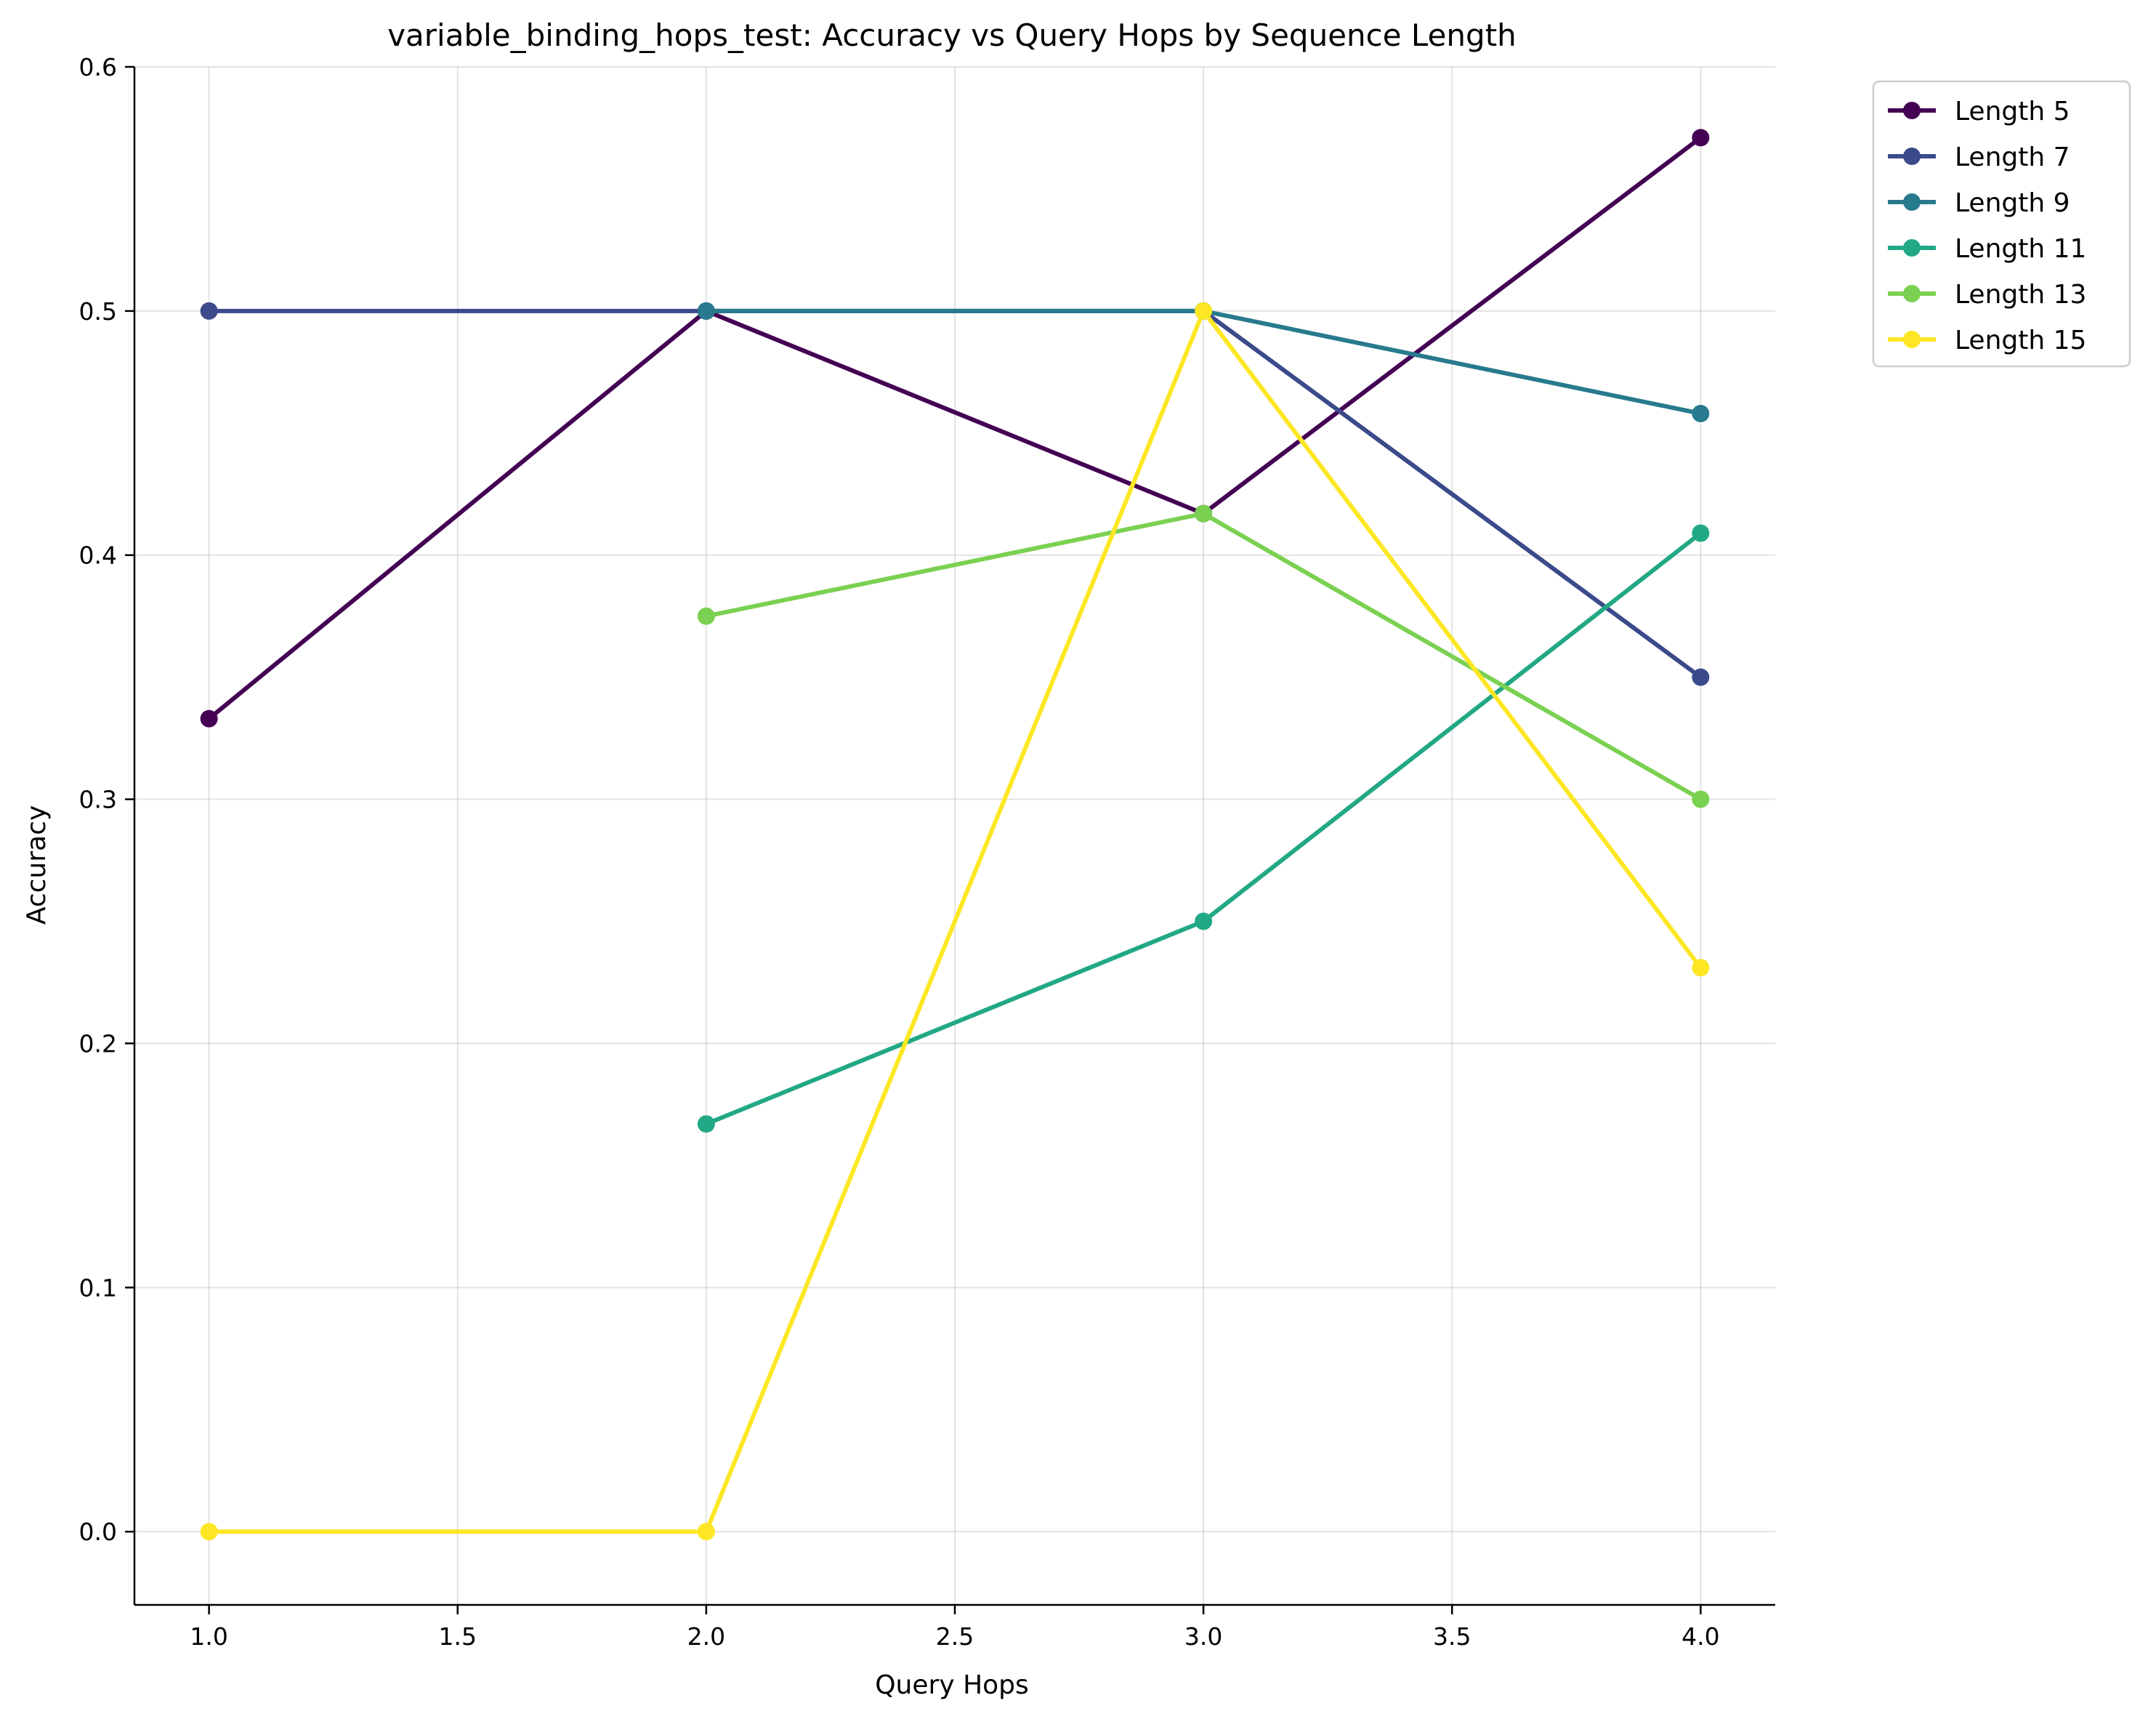 This screenshot has height=1719, width=2156. Describe the element at coordinates (2020, 295) in the screenshot. I see `legend-label: Length 13` at that location.